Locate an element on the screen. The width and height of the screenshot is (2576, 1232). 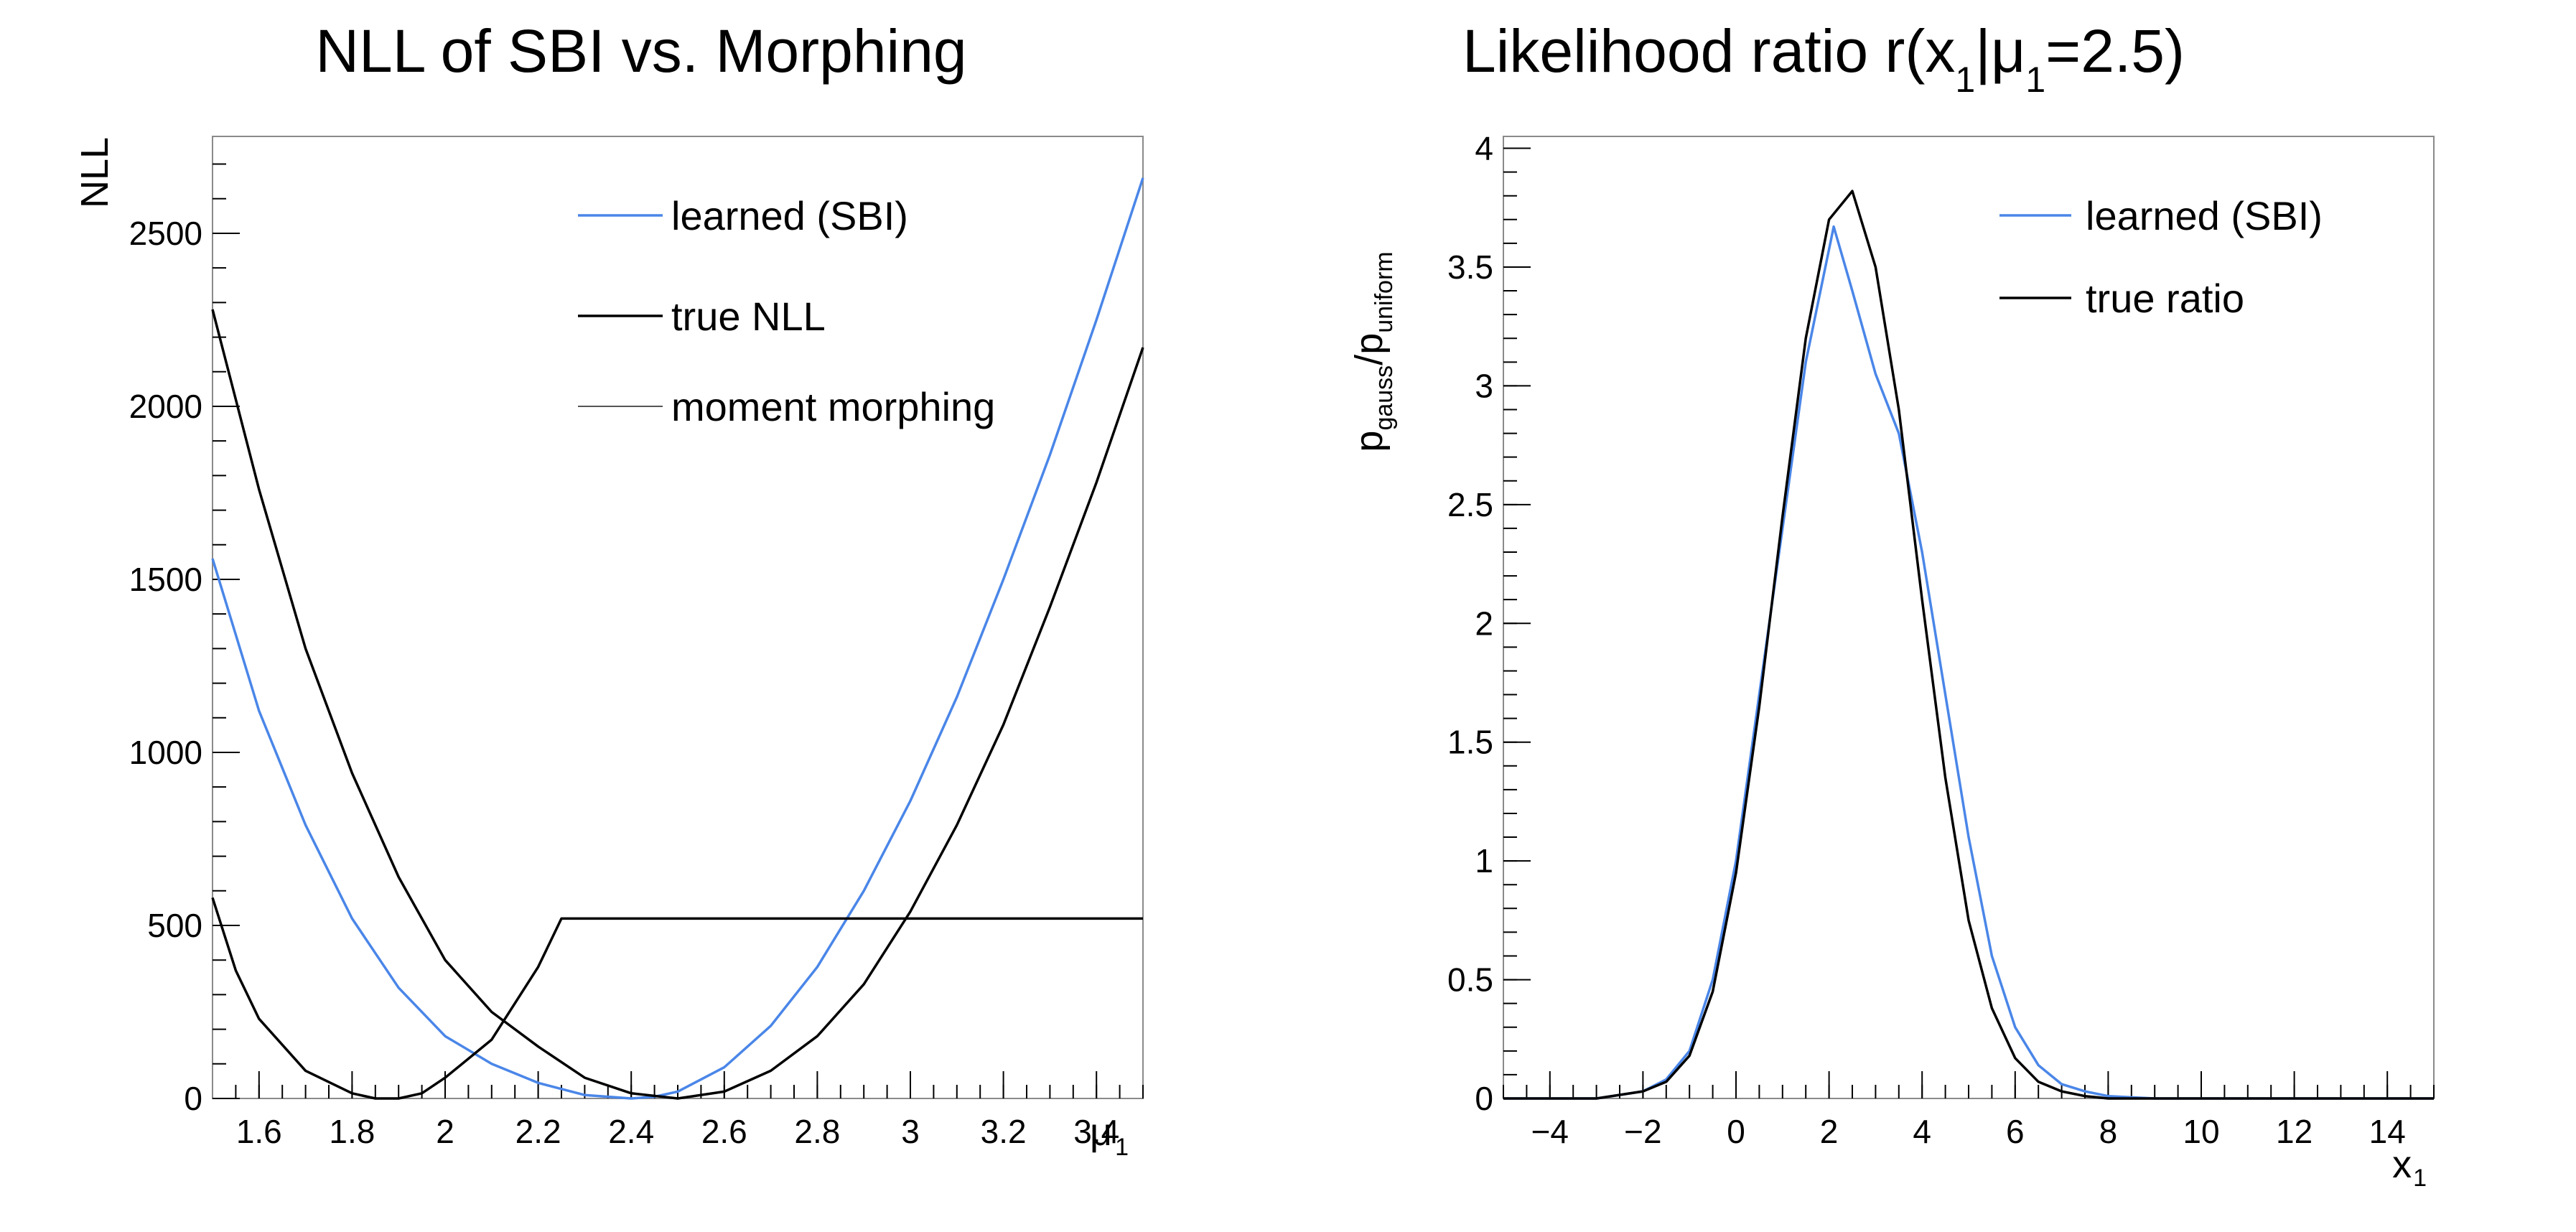
ratio-x-tick-label: 12 is located at coordinates (2294, 1131).